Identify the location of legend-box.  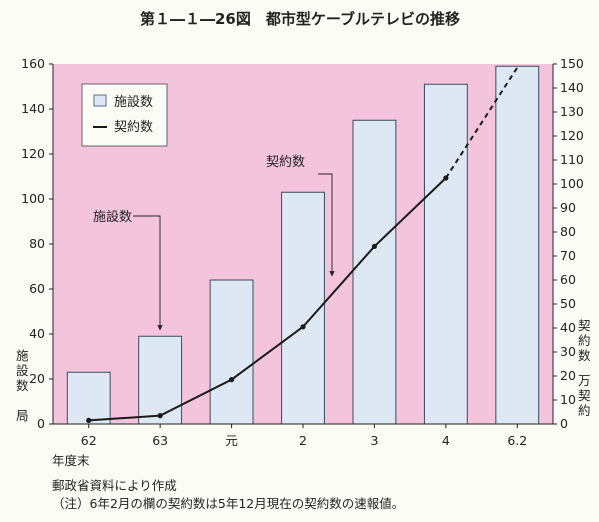
(124, 115).